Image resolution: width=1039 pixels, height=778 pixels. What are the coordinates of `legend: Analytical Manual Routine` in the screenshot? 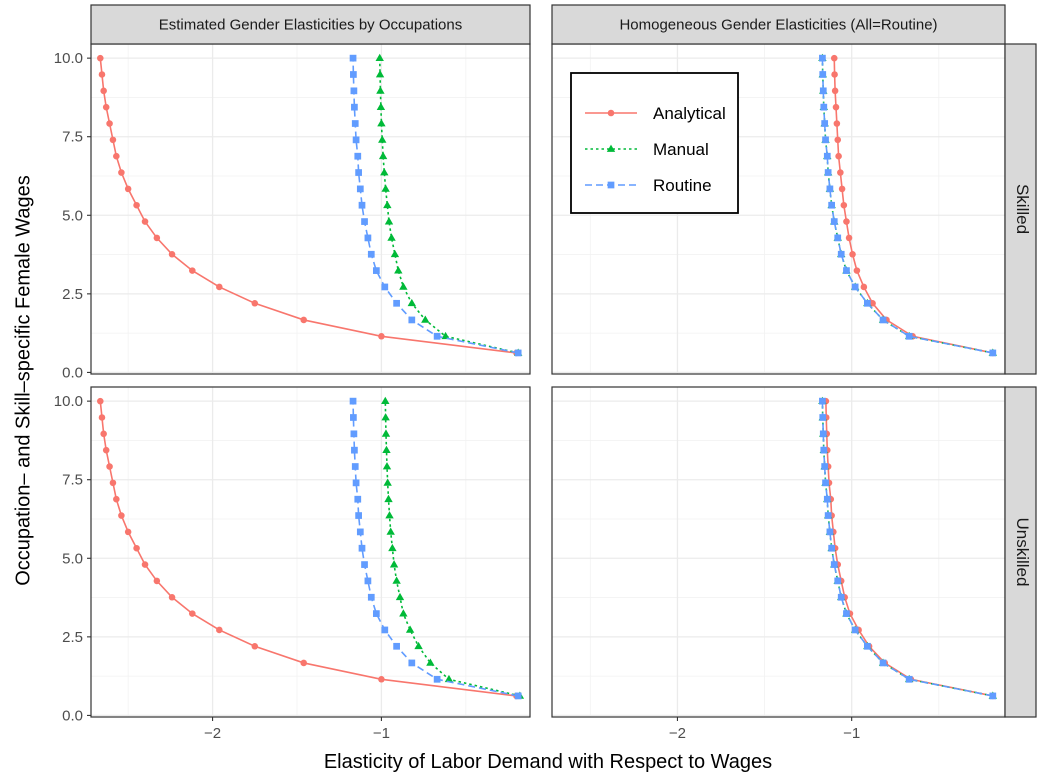 It's located at (654, 143).